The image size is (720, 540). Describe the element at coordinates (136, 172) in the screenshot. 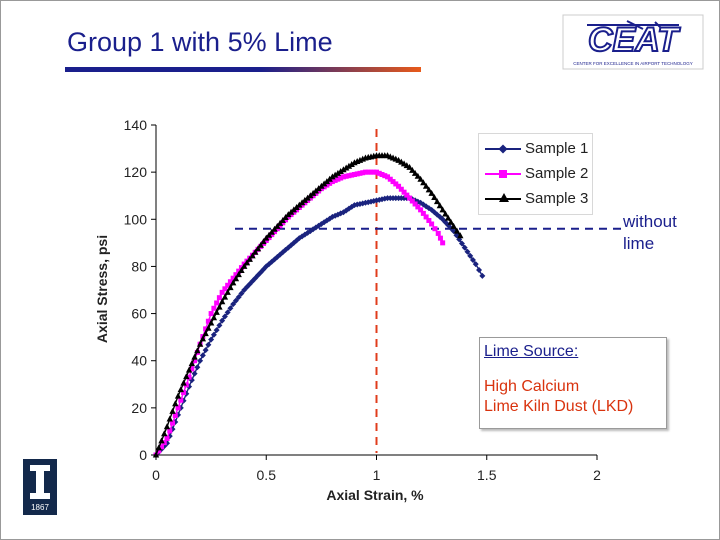

I see `y-tick-label: 120` at that location.